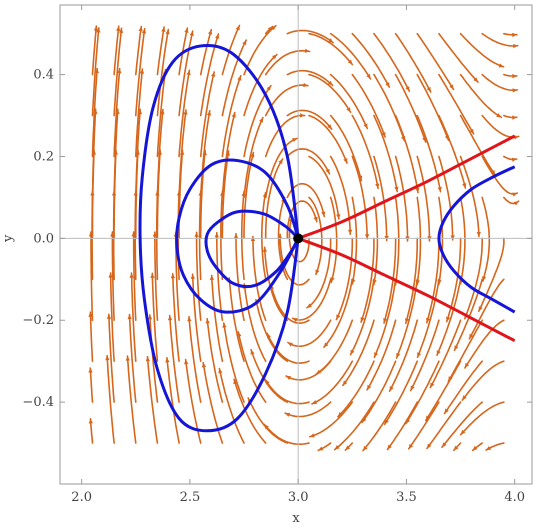 The image size is (540, 528). Describe the element at coordinates (296, 518) in the screenshot. I see `x-axis-label: x` at that location.